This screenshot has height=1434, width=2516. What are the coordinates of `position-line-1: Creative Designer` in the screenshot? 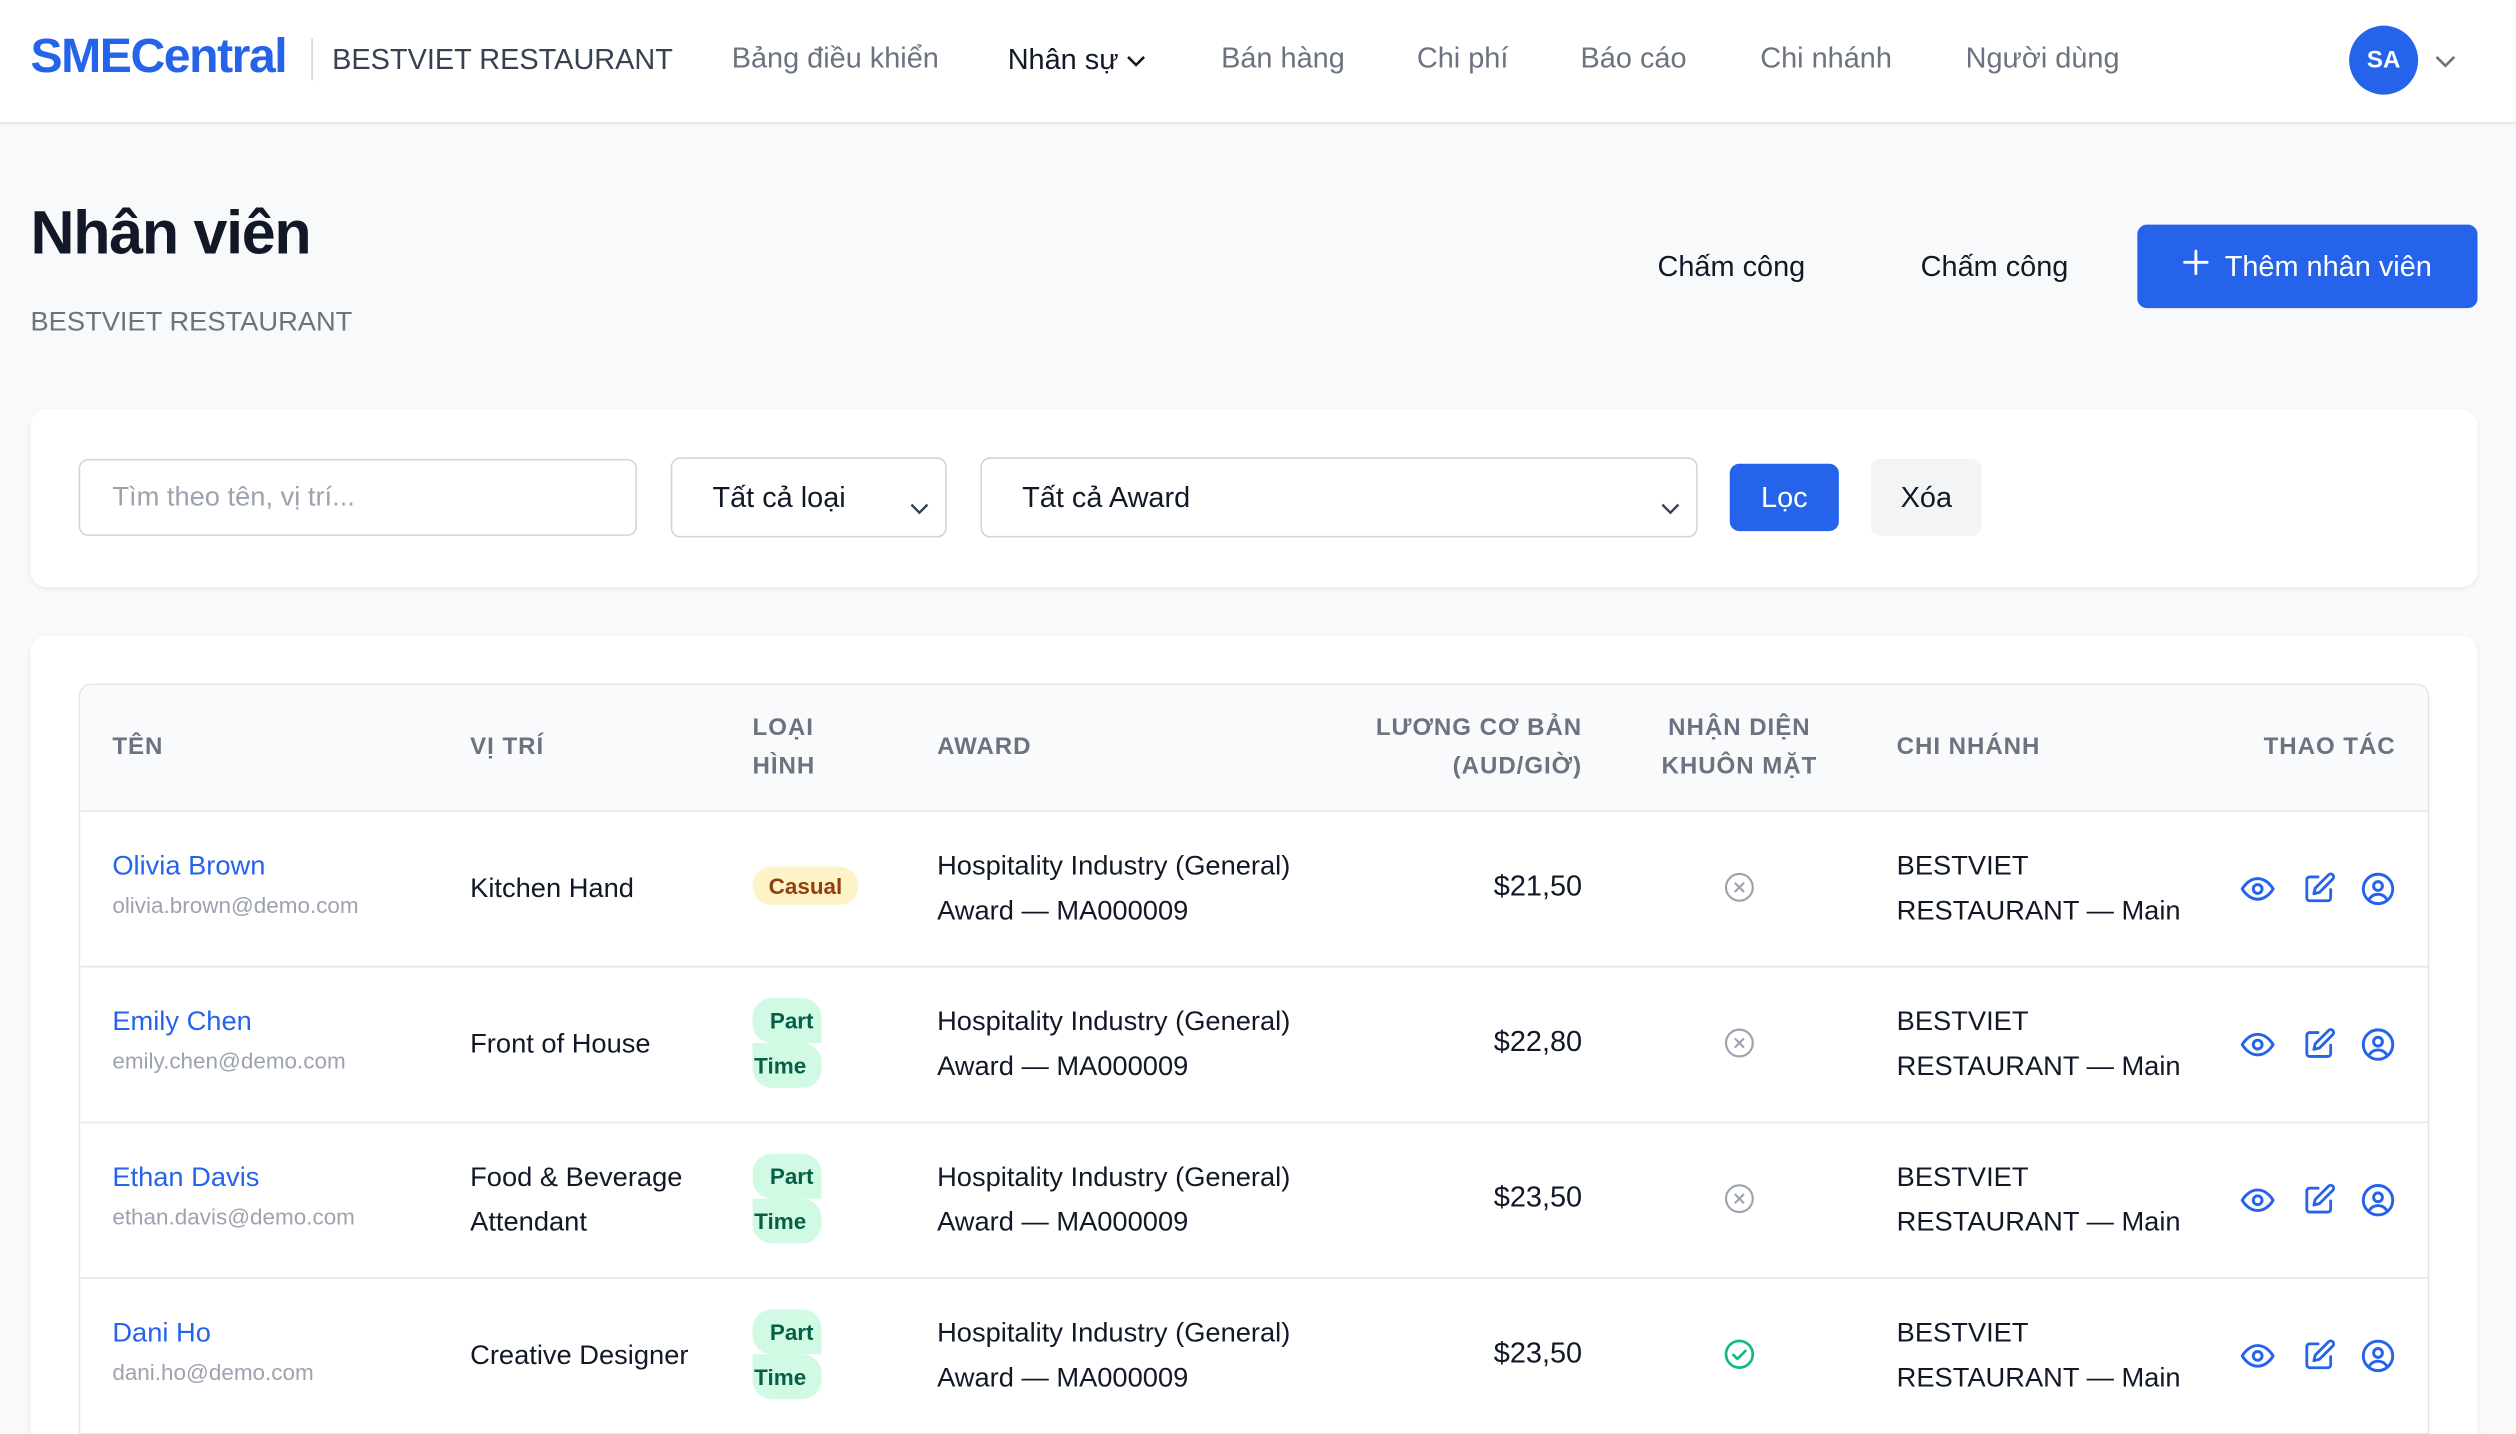 It's located at (579, 1355).